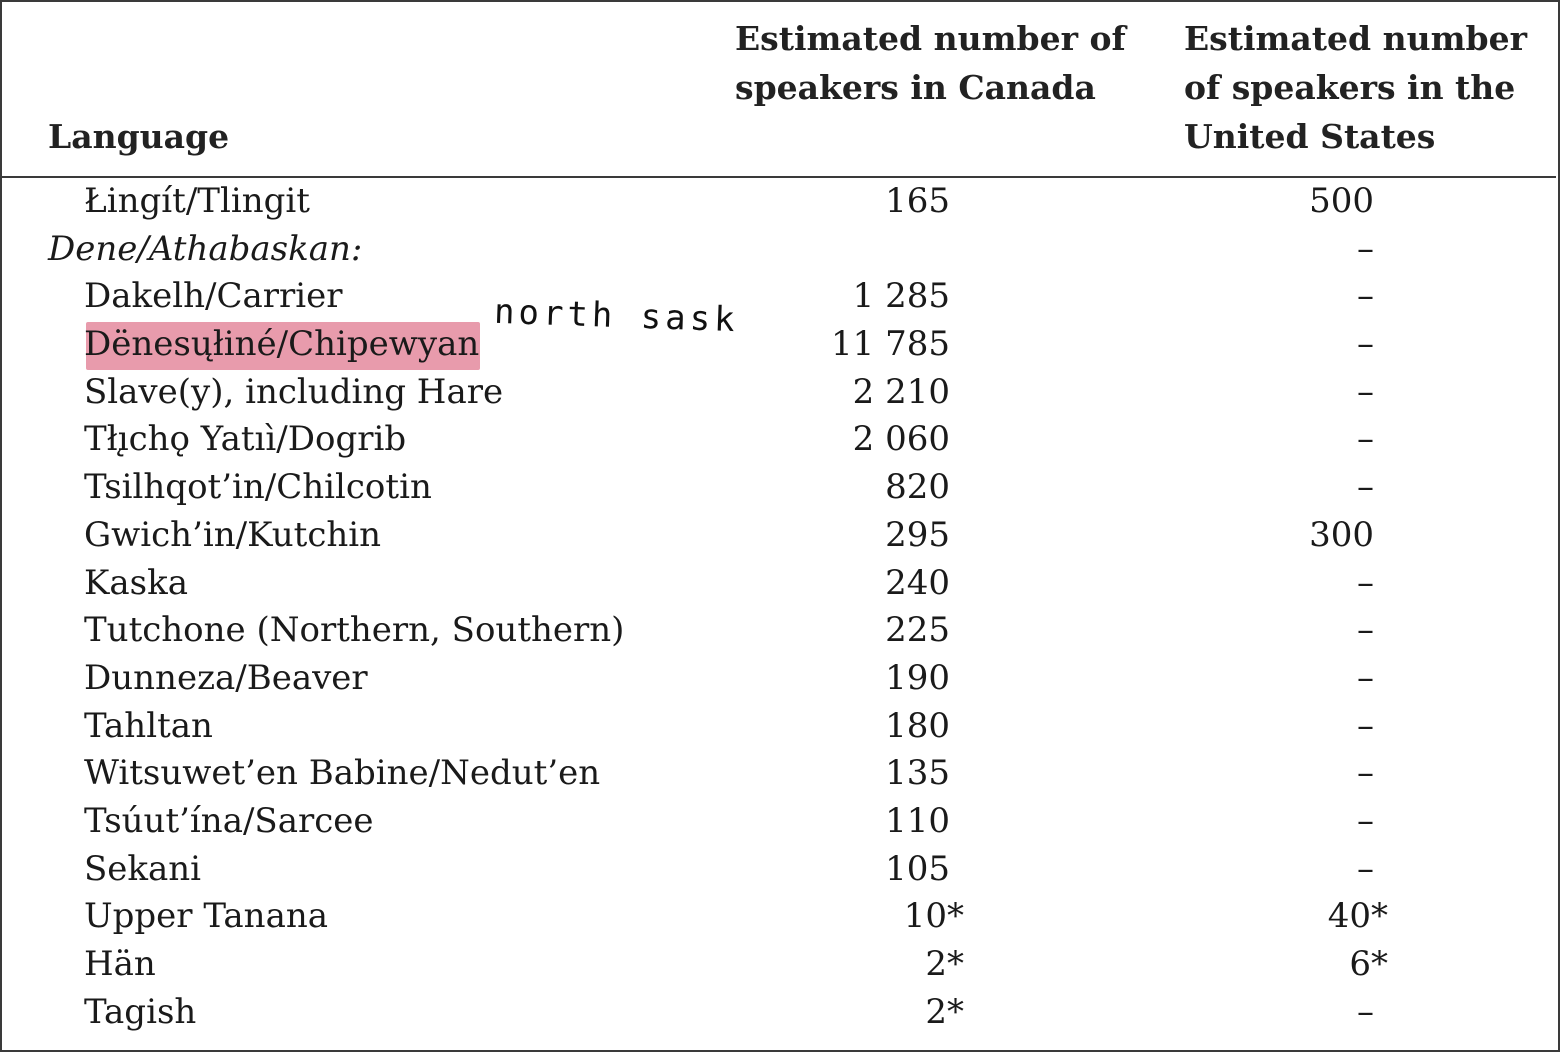  Describe the element at coordinates (778, 393) in the screenshot. I see `table-row: Slave(y), including Hare 2 210 –` at that location.